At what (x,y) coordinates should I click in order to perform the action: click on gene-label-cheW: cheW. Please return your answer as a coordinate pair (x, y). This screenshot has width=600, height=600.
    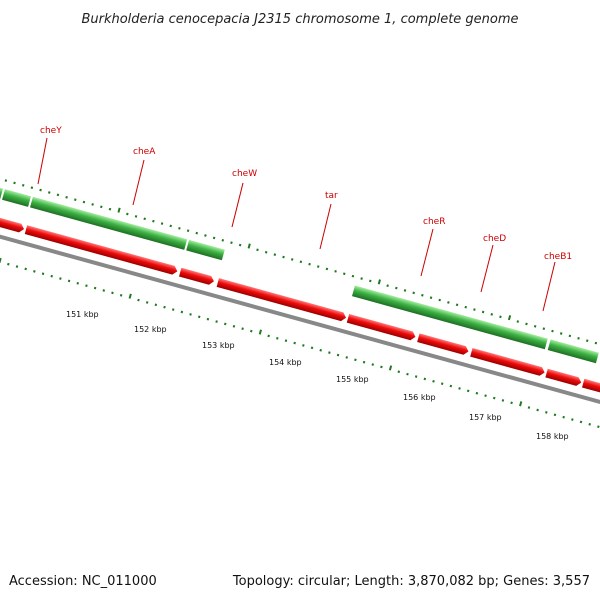
    Looking at the image, I should click on (244, 174).